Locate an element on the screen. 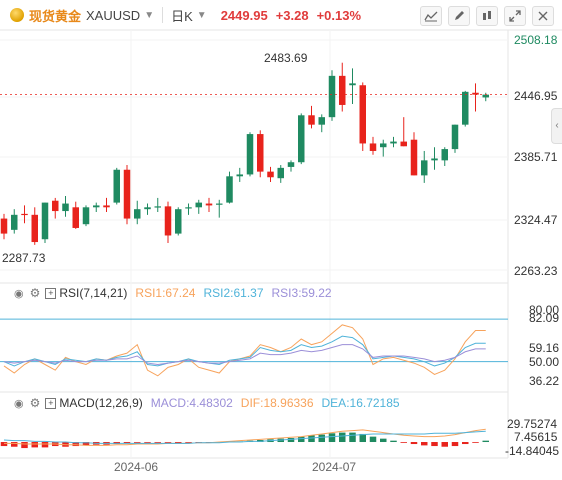 Image resolution: width=562 pixels, height=480 pixels. rsi-tick: 80.00 is located at coordinates (544, 310).